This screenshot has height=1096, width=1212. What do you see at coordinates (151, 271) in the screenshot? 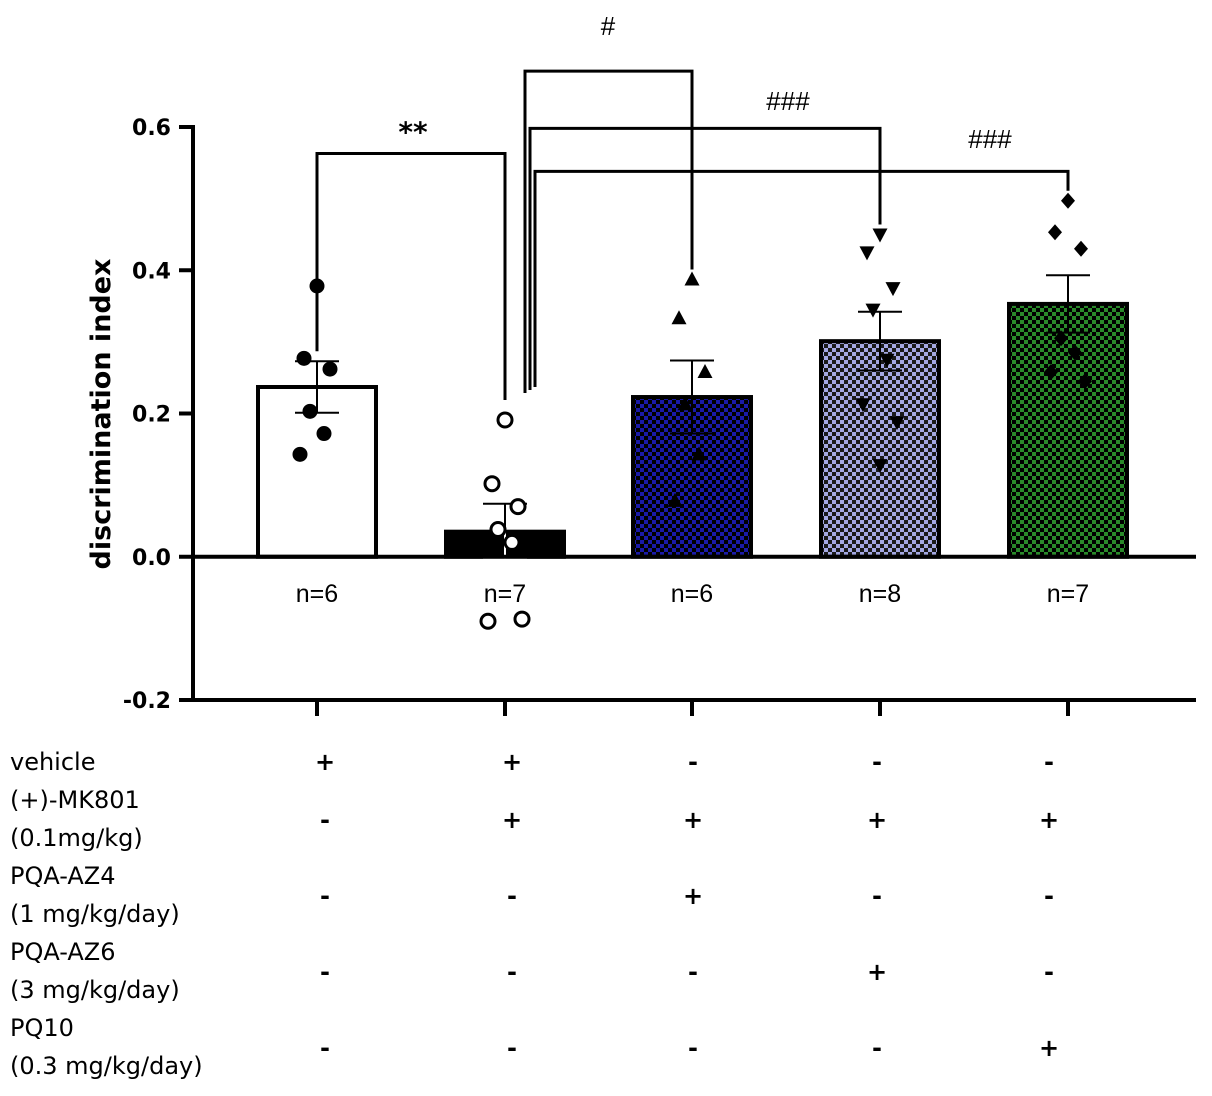
I see `y-tick-label: 0.4` at bounding box center [151, 271].